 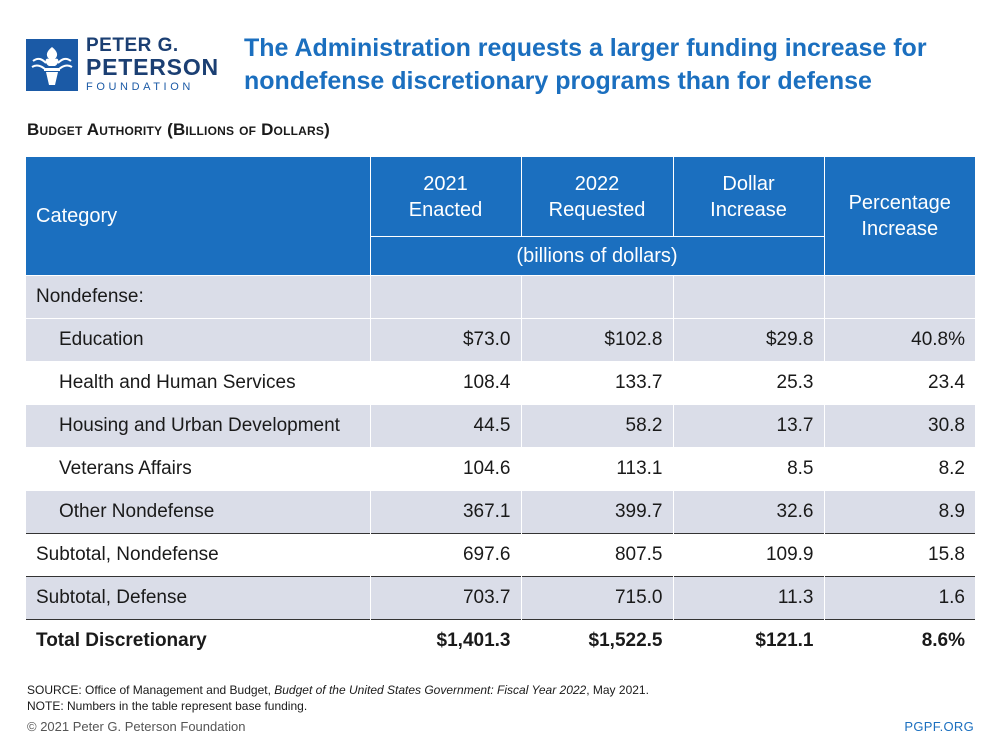 I want to click on row-requested: 133.7, so click(x=596, y=383).